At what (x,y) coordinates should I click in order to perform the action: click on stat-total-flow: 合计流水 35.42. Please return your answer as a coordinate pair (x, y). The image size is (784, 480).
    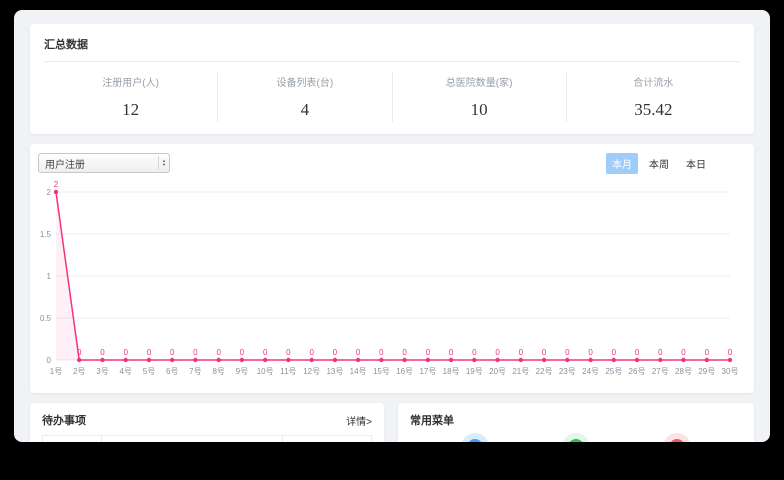
    Looking at the image, I should click on (653, 97).